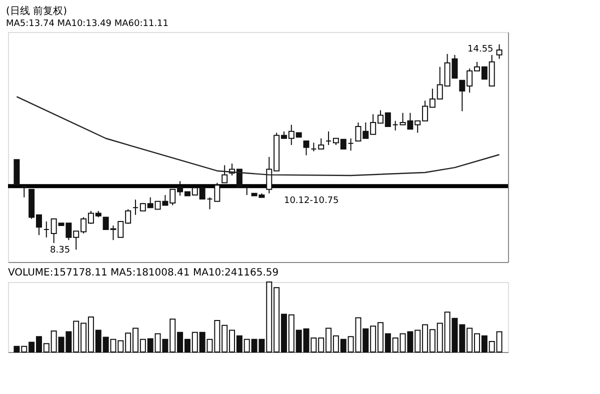 This screenshot has width=600, height=394. I want to click on annotation: 8.35, so click(60, 251).